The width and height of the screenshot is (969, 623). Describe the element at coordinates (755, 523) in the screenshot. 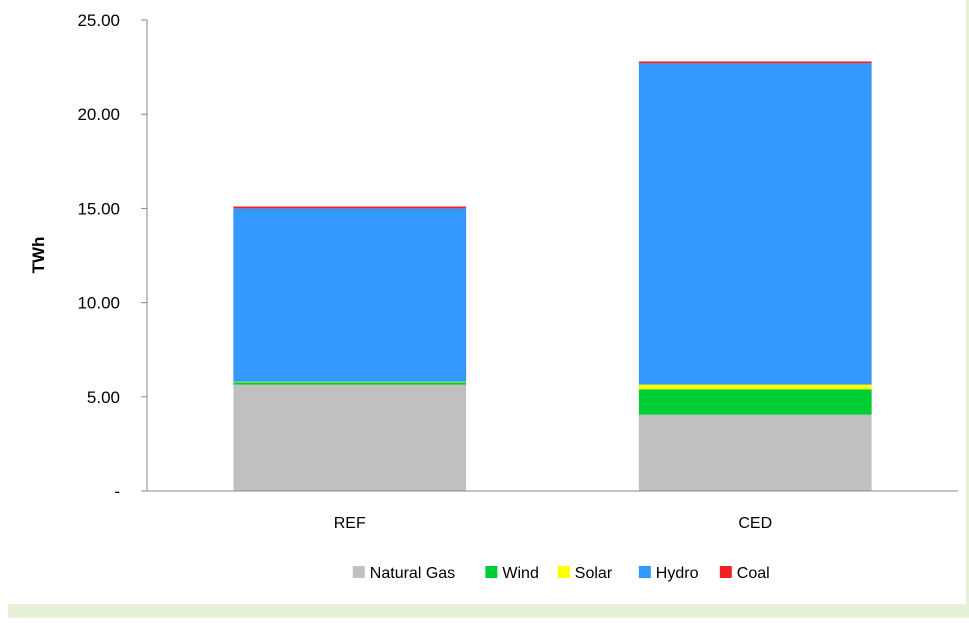

I see `x-tick-label: CED` at that location.